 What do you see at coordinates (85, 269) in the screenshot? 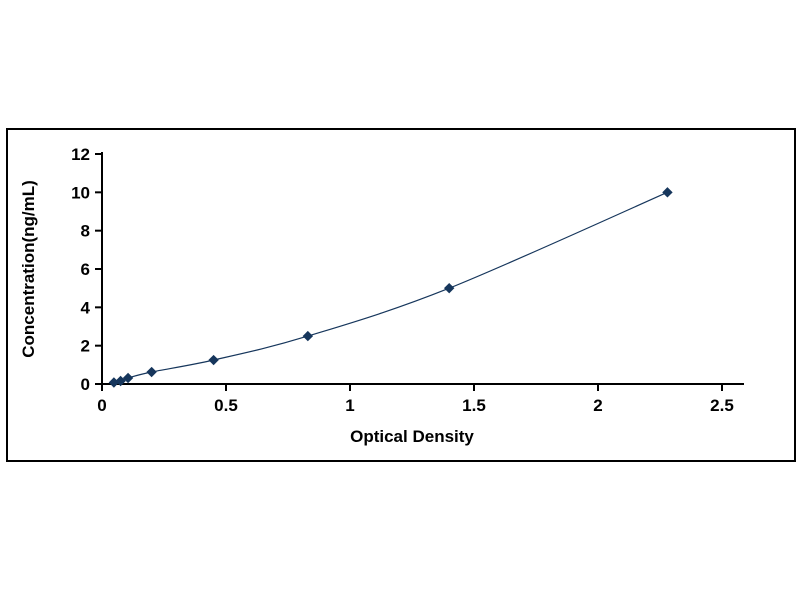
I see `y-tick-label: 6` at bounding box center [85, 269].